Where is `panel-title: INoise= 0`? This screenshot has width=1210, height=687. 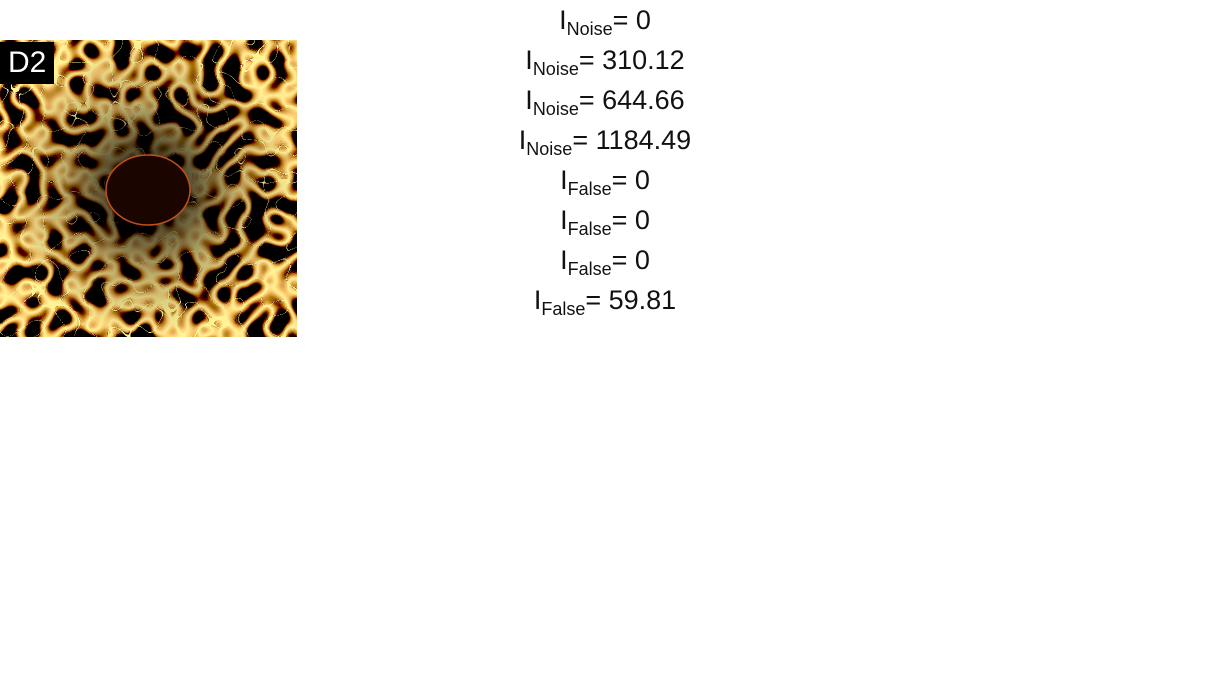
panel-title: INoise= 0 is located at coordinates (605, 20).